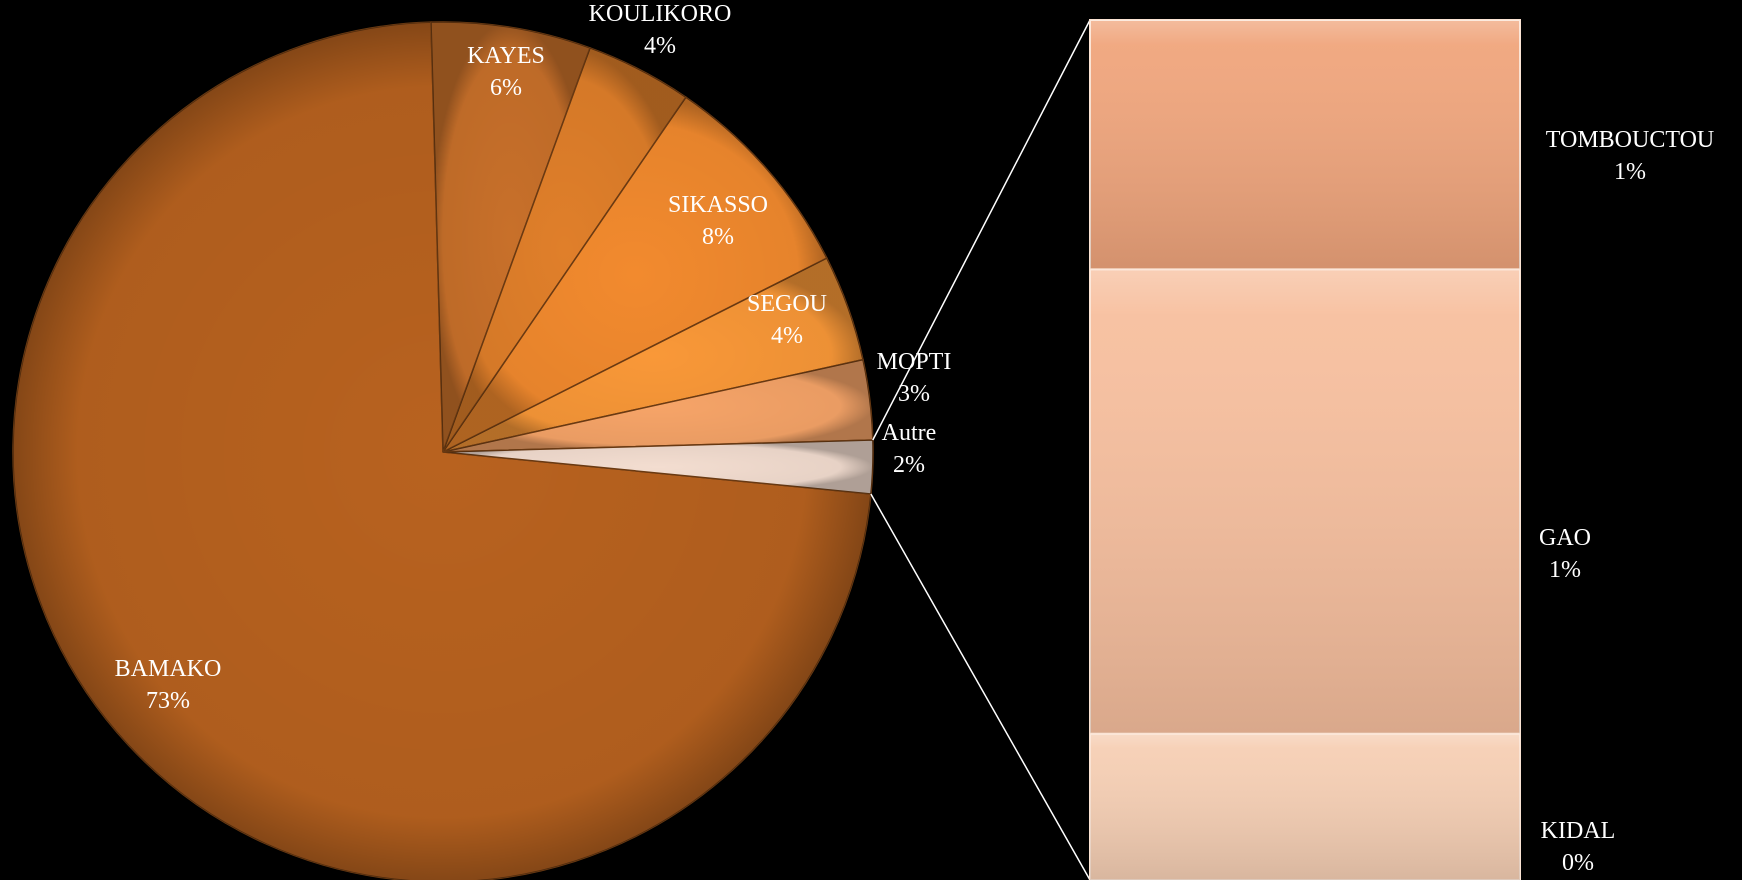  I want to click on pie-value-bamako: 73%, so click(168, 701).